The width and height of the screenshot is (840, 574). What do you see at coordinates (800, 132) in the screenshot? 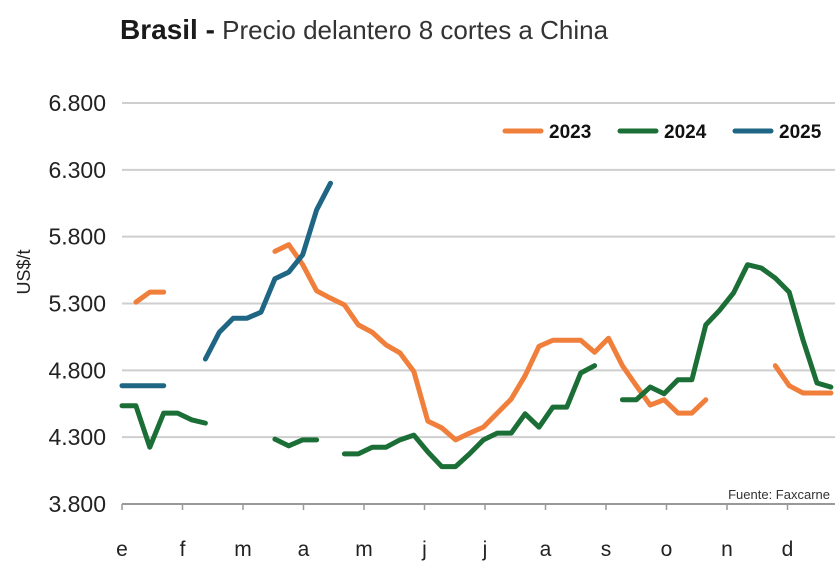
I see `legend-label: 2025` at bounding box center [800, 132].